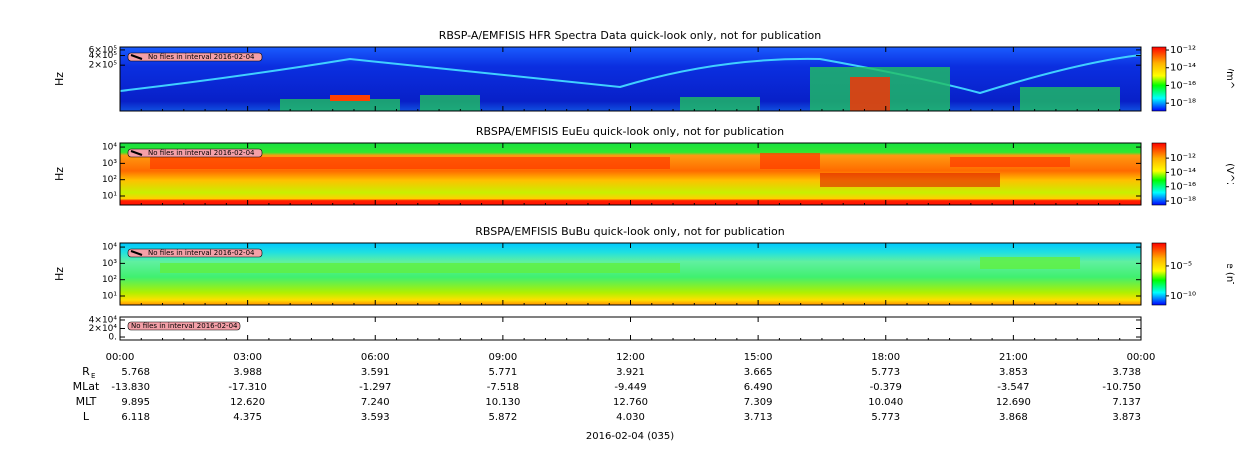  I want to click on colorbar-label: litude (V^2/m^2, so click(1229, 174).